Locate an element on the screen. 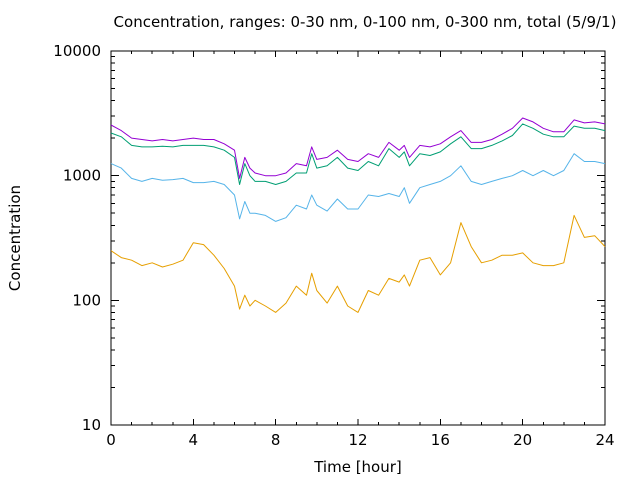  x-tick-label: 8 is located at coordinates (276, 440).